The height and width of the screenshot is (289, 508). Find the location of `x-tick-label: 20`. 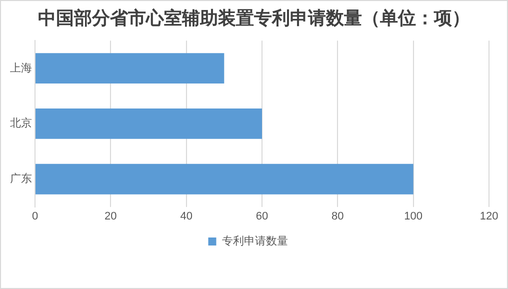

x-tick-label: 20 is located at coordinates (110, 216).